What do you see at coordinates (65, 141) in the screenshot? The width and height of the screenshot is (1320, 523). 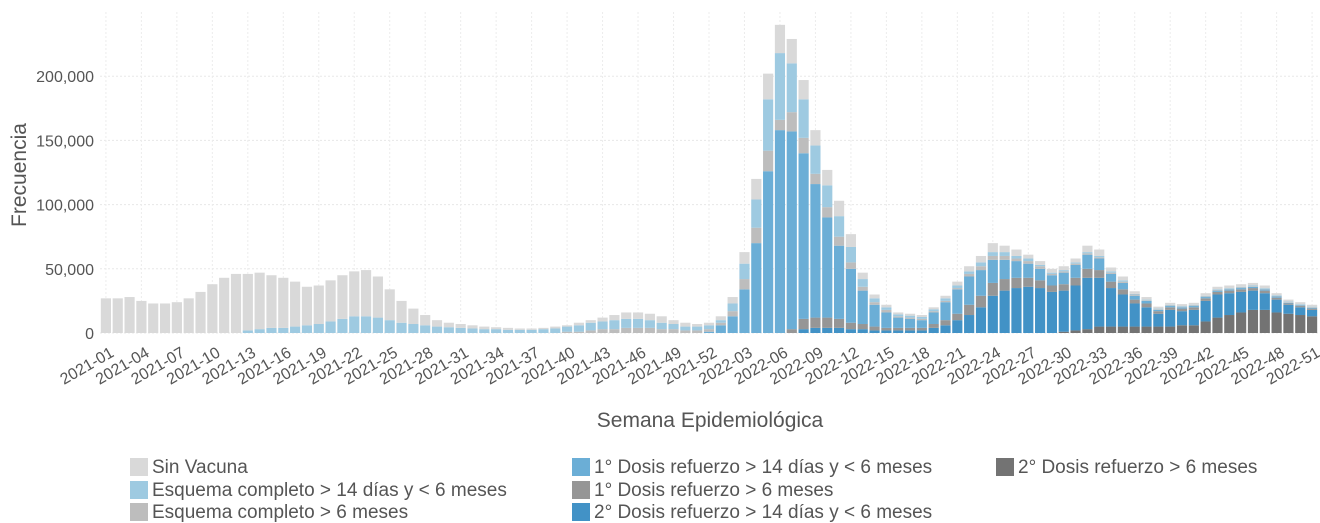 I see `y-tick-label: 150,000` at bounding box center [65, 141].